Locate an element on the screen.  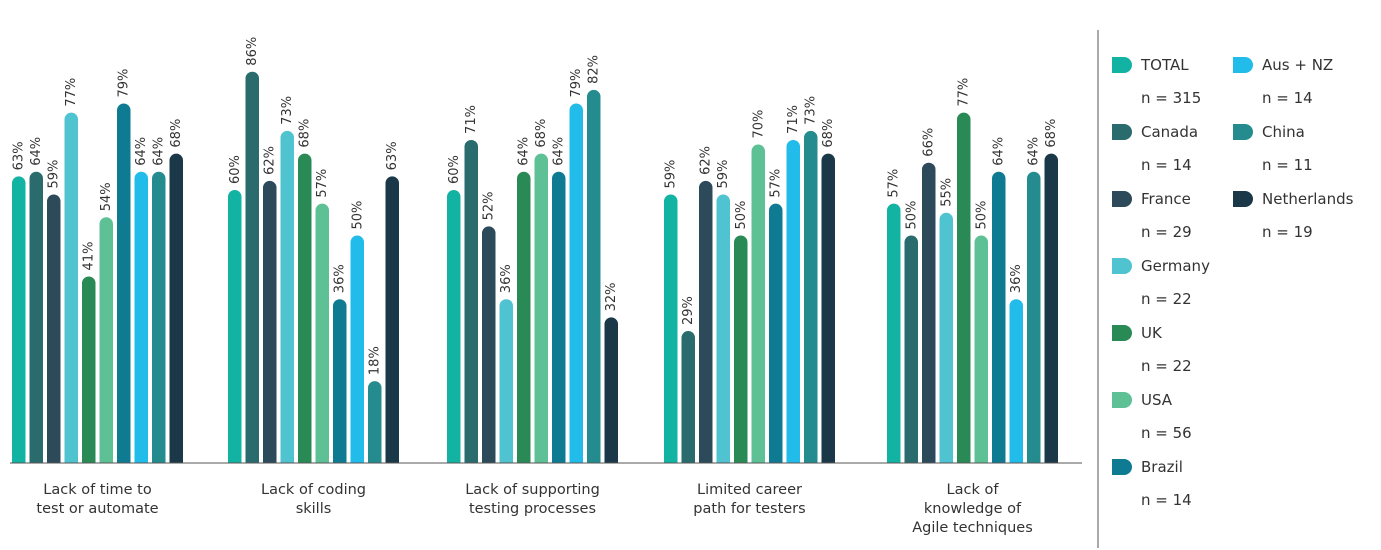
legend-sample-size: n = 56 is located at coordinates (1166, 433).